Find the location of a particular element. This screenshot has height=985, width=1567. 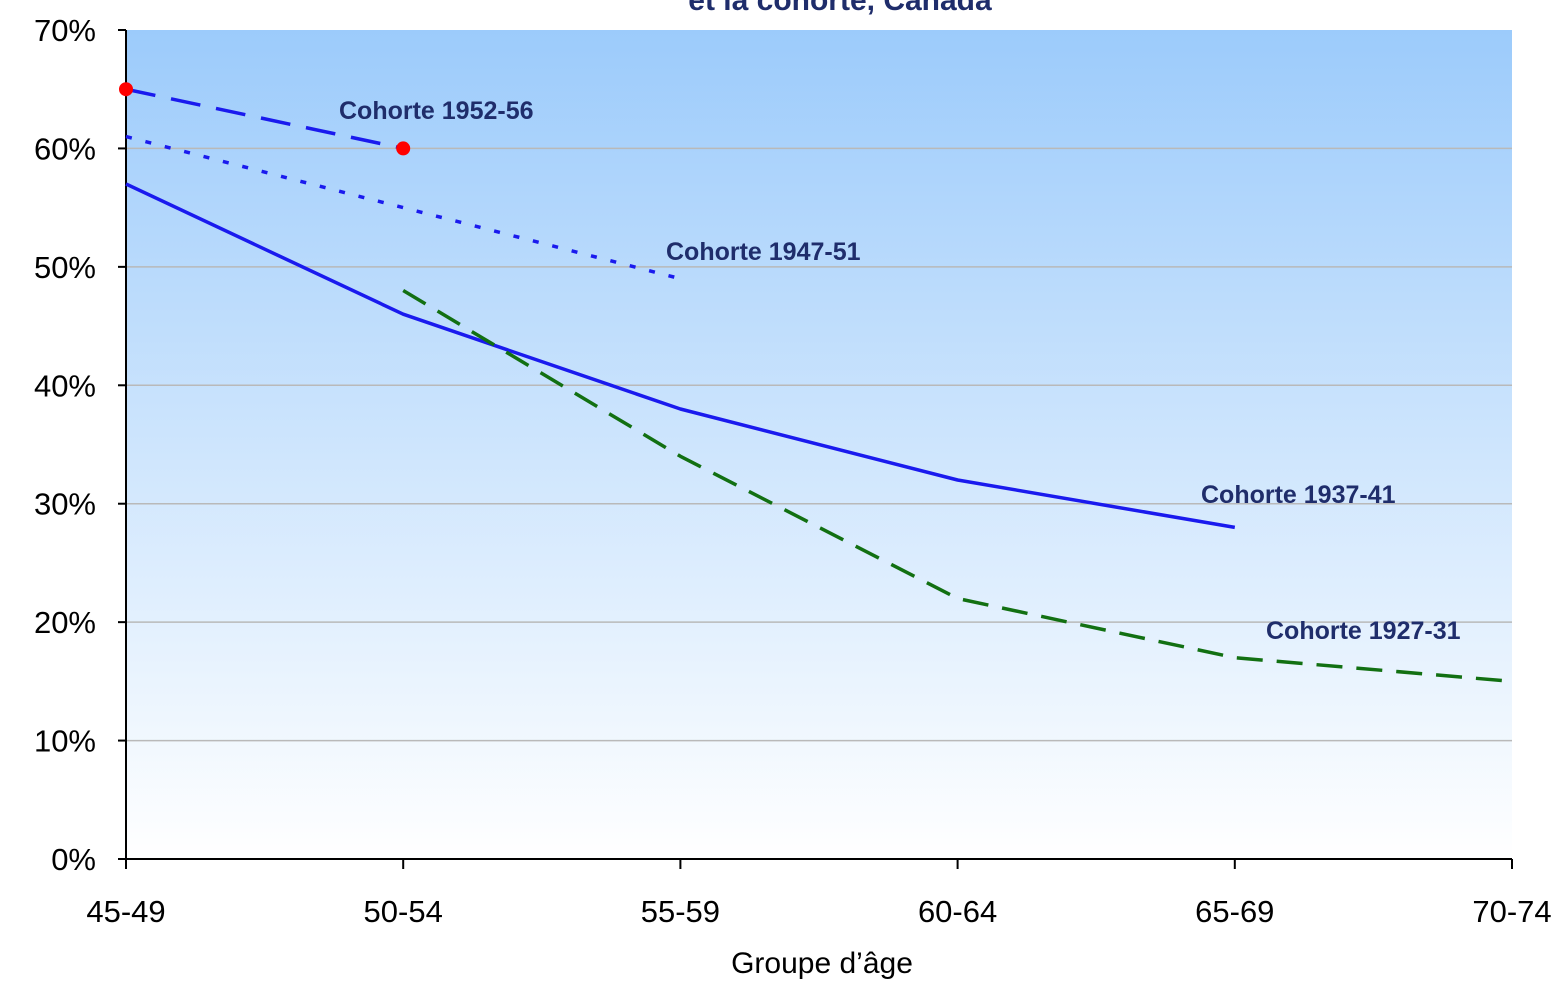

y-tick-label: 50% is located at coordinates (65, 267).